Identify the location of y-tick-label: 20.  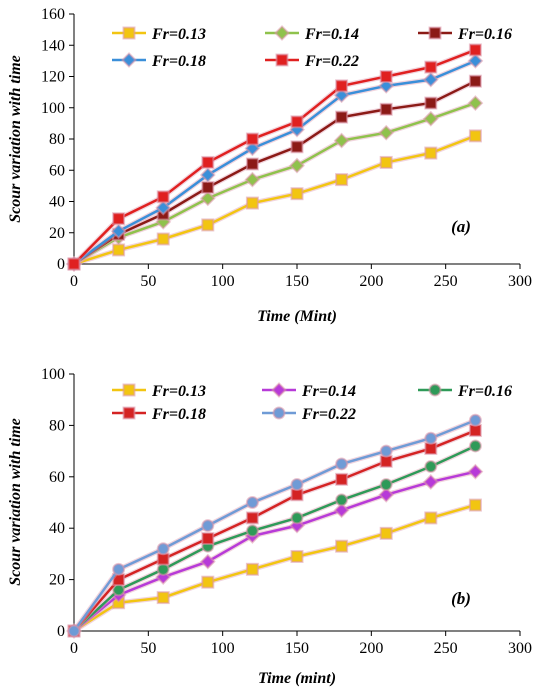
(57, 580).